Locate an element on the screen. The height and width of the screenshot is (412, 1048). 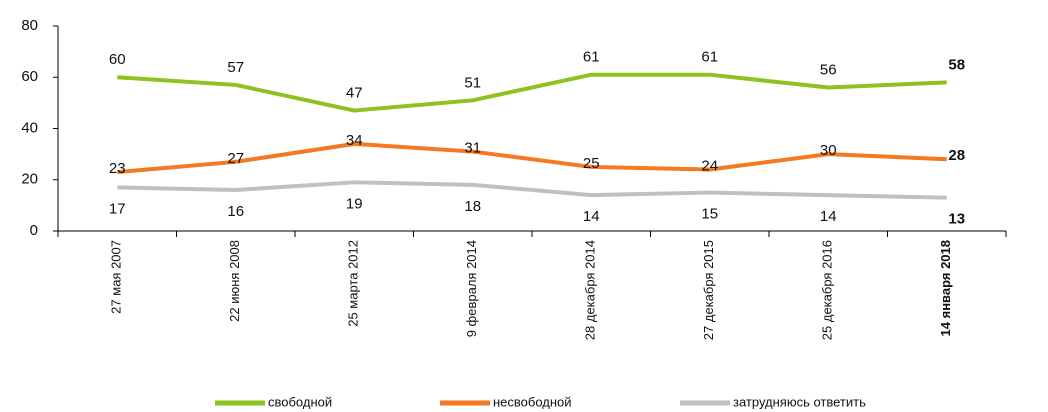
data-label: 27 is located at coordinates (235, 158).